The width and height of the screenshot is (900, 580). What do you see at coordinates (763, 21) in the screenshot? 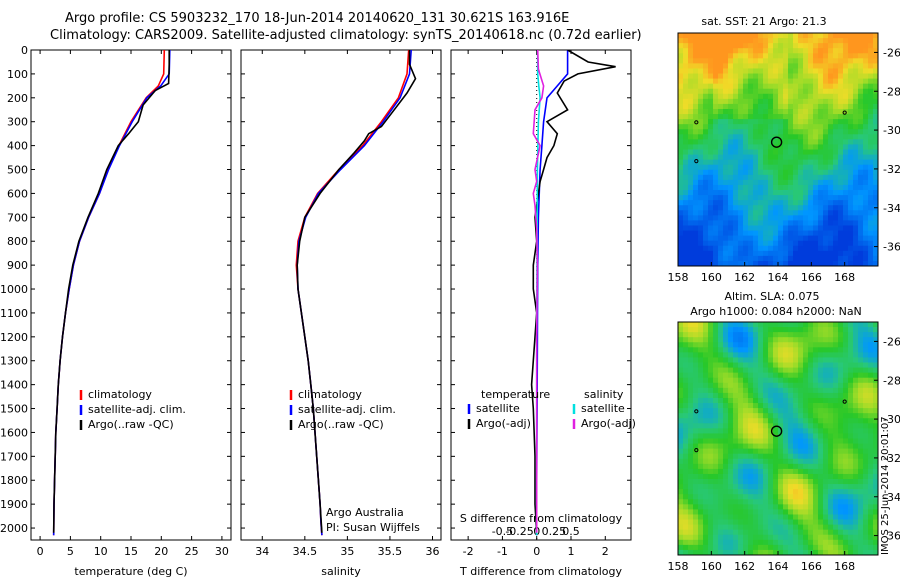
I see `sst-map-title: sat. SST: 21 Argo: 21.3` at bounding box center [763, 21].